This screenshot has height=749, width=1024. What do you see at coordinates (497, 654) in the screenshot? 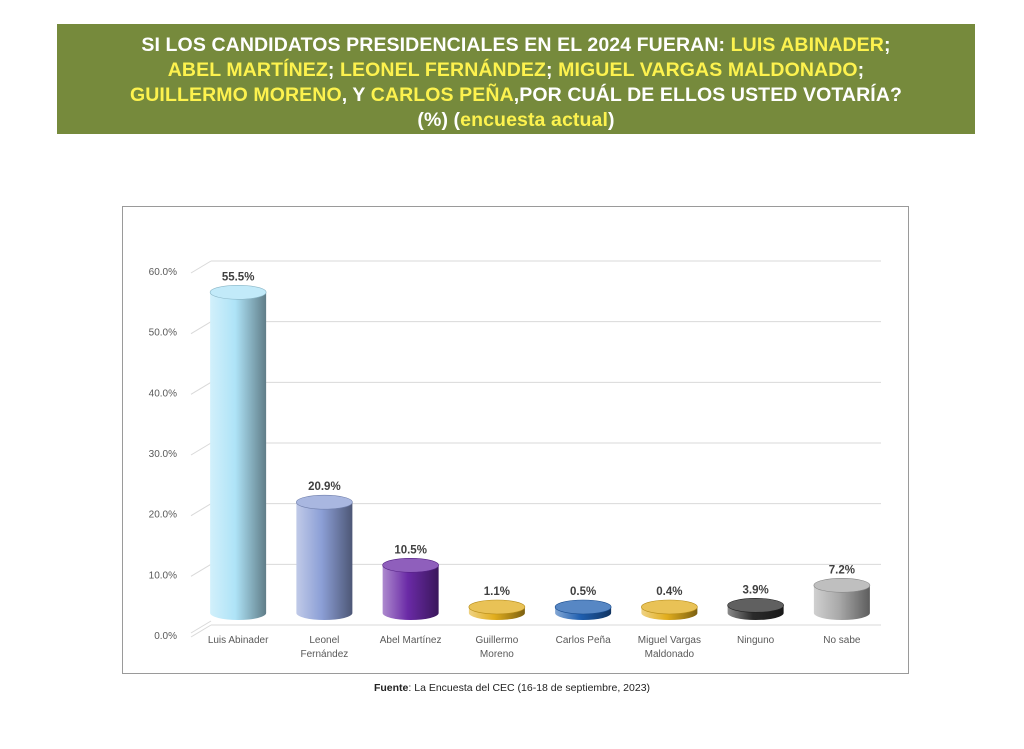
I see `x-tick-label: Moreno` at bounding box center [497, 654].